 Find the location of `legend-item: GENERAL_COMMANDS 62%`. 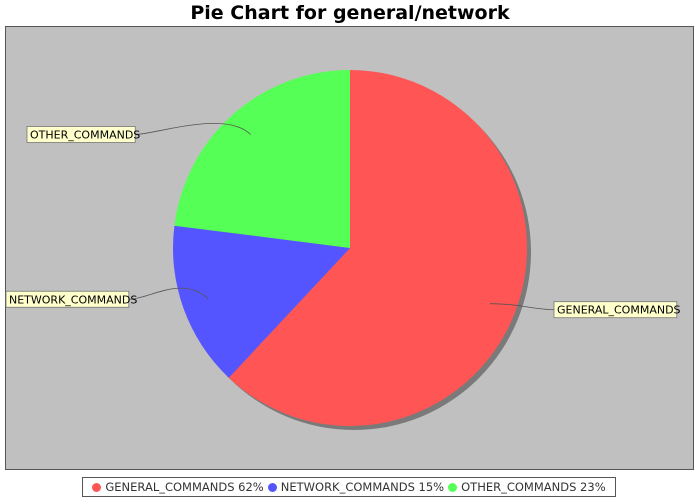

legend-item: GENERAL_COMMANDS 62% is located at coordinates (178, 487).